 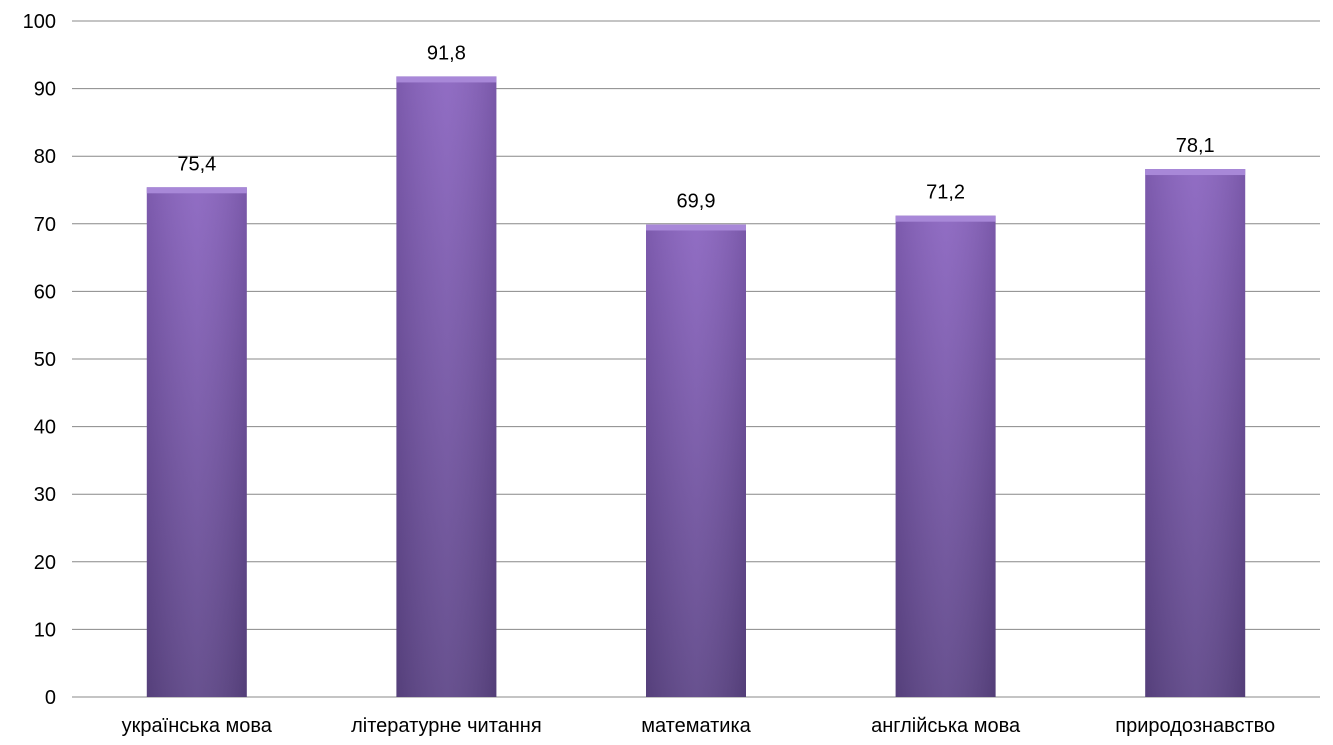 What do you see at coordinates (45, 157) in the screenshot?
I see `y-tick-label: 80` at bounding box center [45, 157].